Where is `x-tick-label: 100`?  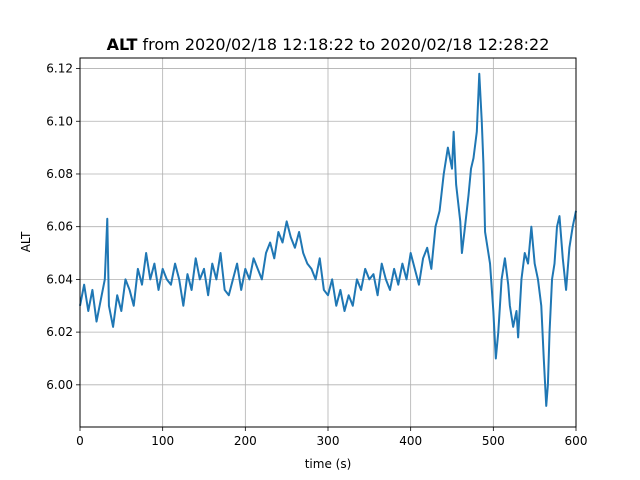 x-tick-label: 100 is located at coordinates (162, 441).